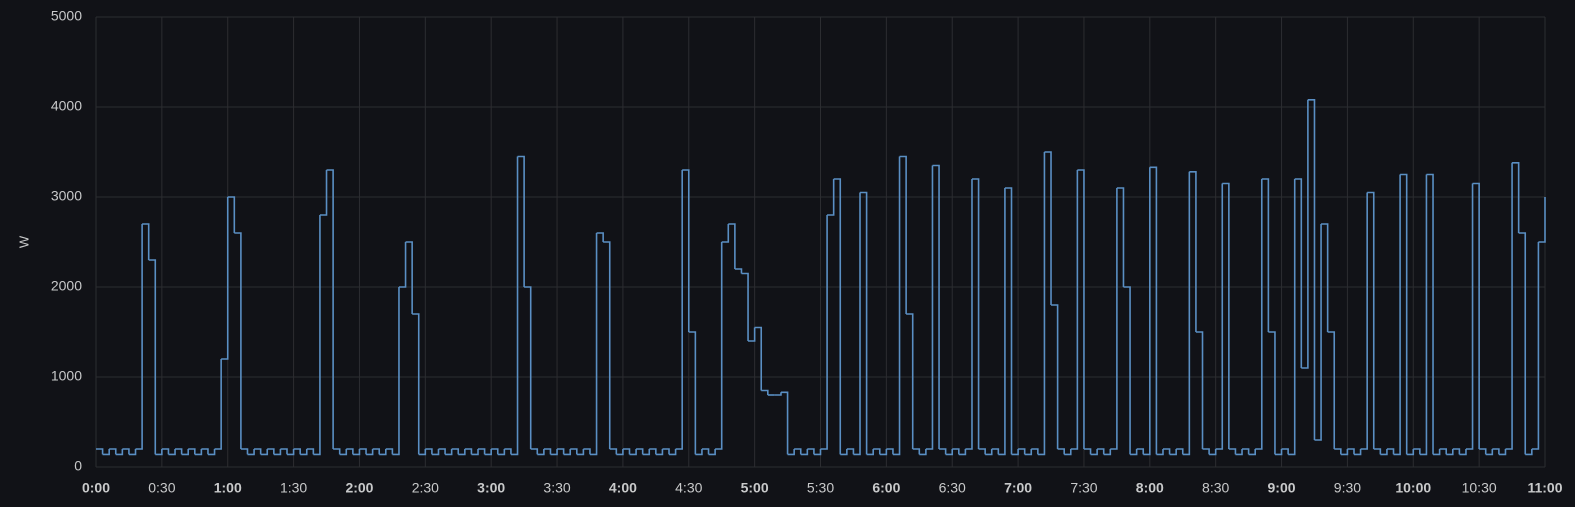  What do you see at coordinates (1282, 488) in the screenshot?
I see `x-tick-label: 9:00` at bounding box center [1282, 488].